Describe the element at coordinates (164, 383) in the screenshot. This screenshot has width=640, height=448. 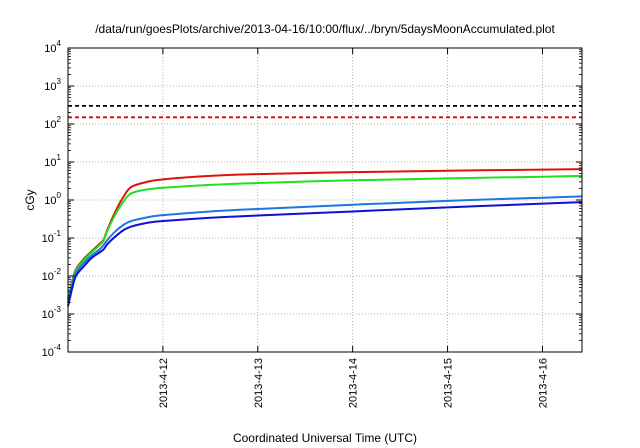
I see `x-tick-label: 2013-4-12` at that location.